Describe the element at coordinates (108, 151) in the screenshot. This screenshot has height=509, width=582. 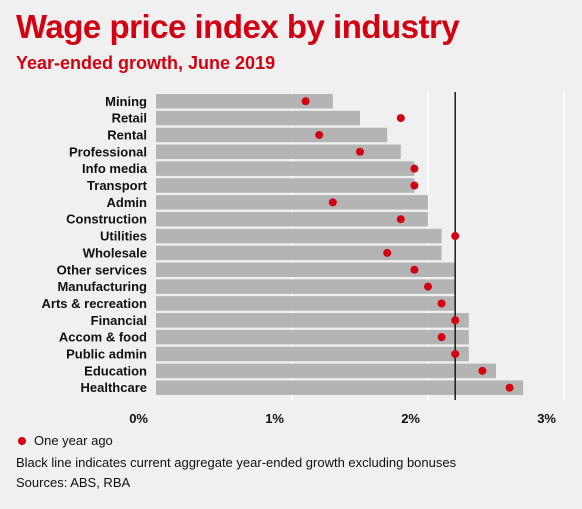
I see `category-label: Professional` at that location.